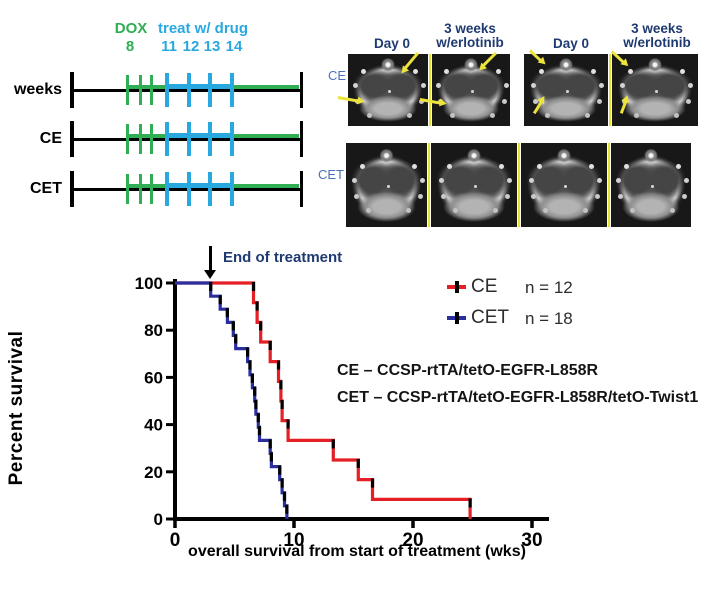 This screenshot has width=714, height=590. I want to click on legend-item-ce: CE n = 12, so click(547, 287).